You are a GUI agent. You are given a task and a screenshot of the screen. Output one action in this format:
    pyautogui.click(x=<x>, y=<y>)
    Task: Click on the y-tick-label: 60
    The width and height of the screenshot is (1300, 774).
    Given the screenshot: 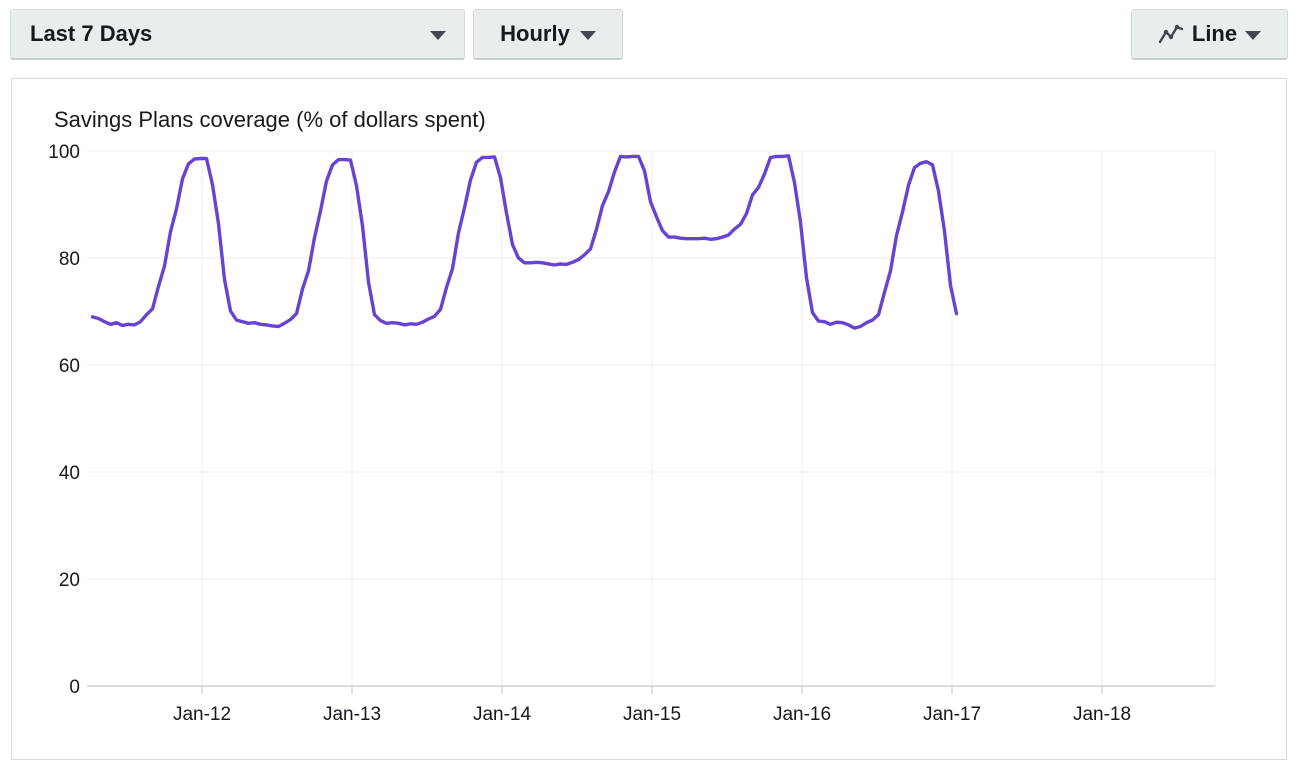 What is the action you would take?
    pyautogui.click(x=69, y=366)
    